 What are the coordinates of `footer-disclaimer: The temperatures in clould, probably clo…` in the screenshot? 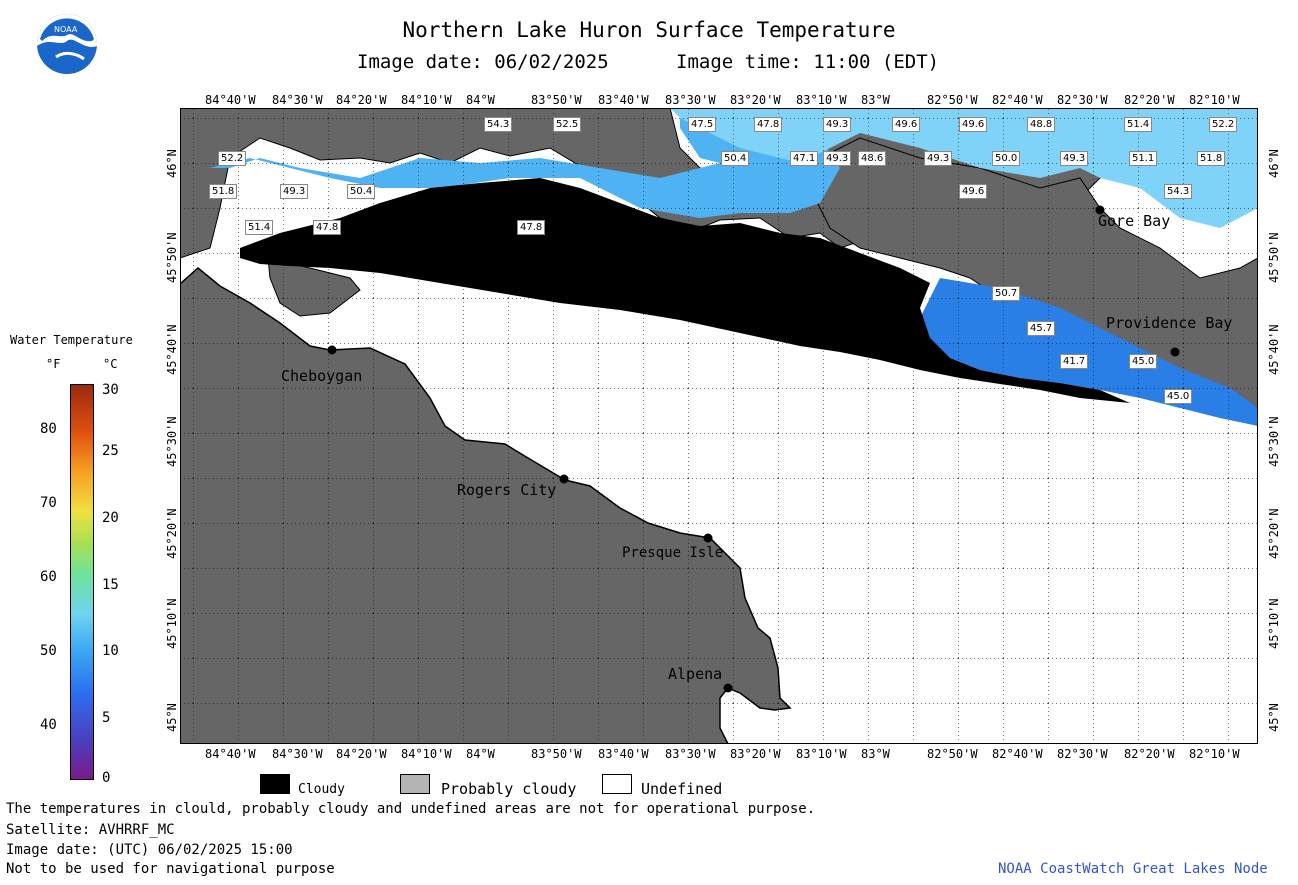 It's located at (411, 809).